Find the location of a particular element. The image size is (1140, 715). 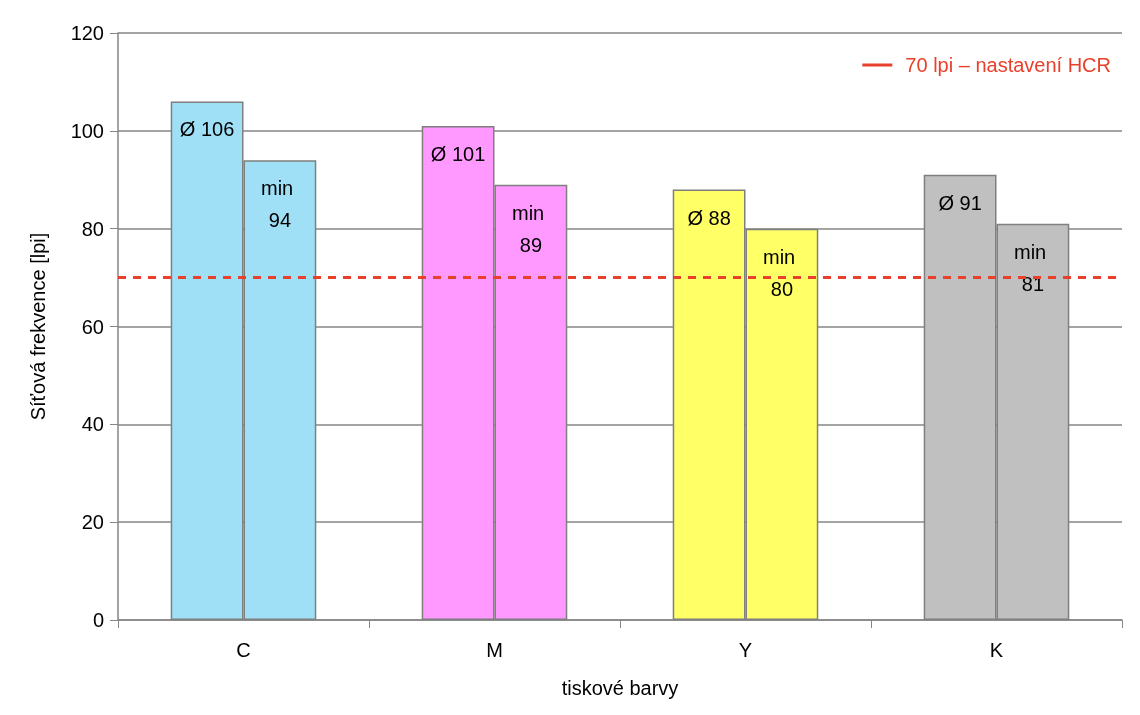

y-tick-label: 120 is located at coordinates (87, 33).